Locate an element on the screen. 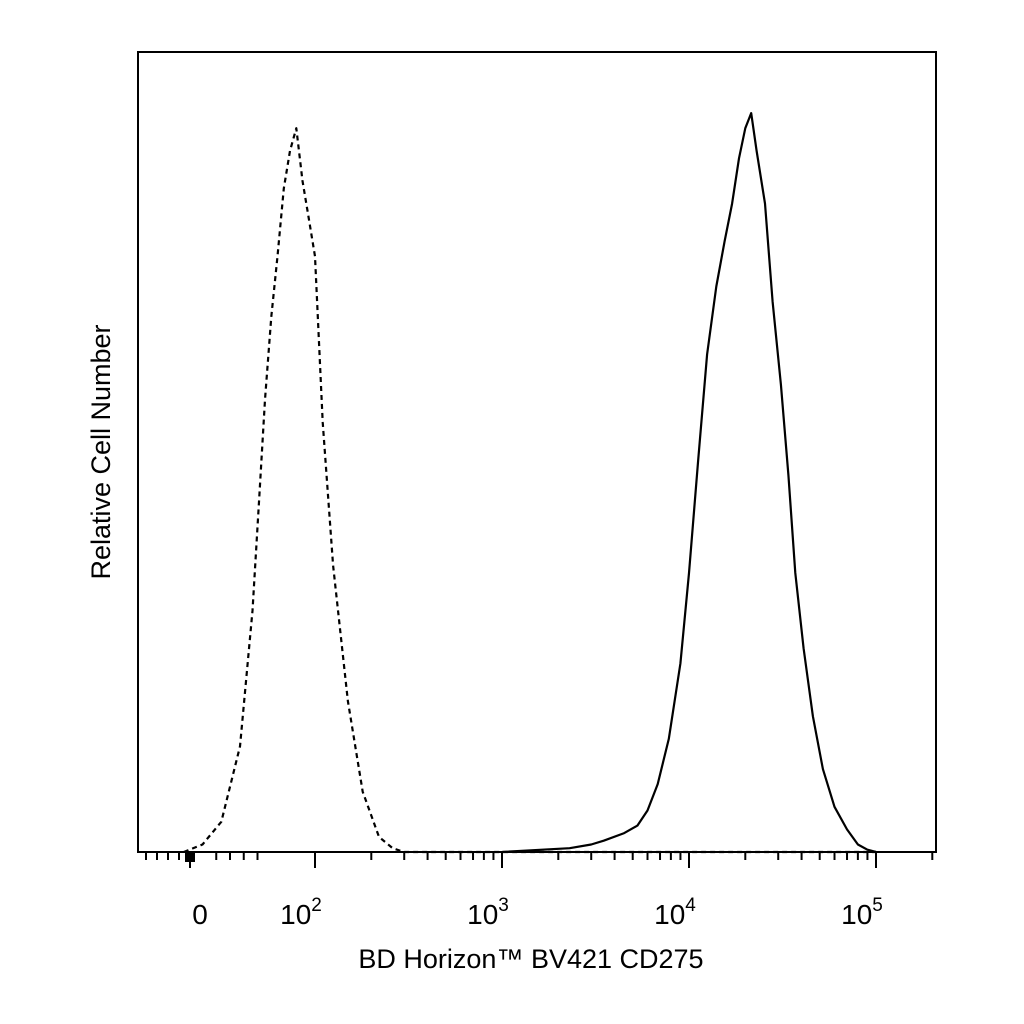 The height and width of the screenshot is (1024, 1024). x-axis-tick-labels: 0 10² 10³ 10⁴ 10⁵ is located at coordinates (537, 912).